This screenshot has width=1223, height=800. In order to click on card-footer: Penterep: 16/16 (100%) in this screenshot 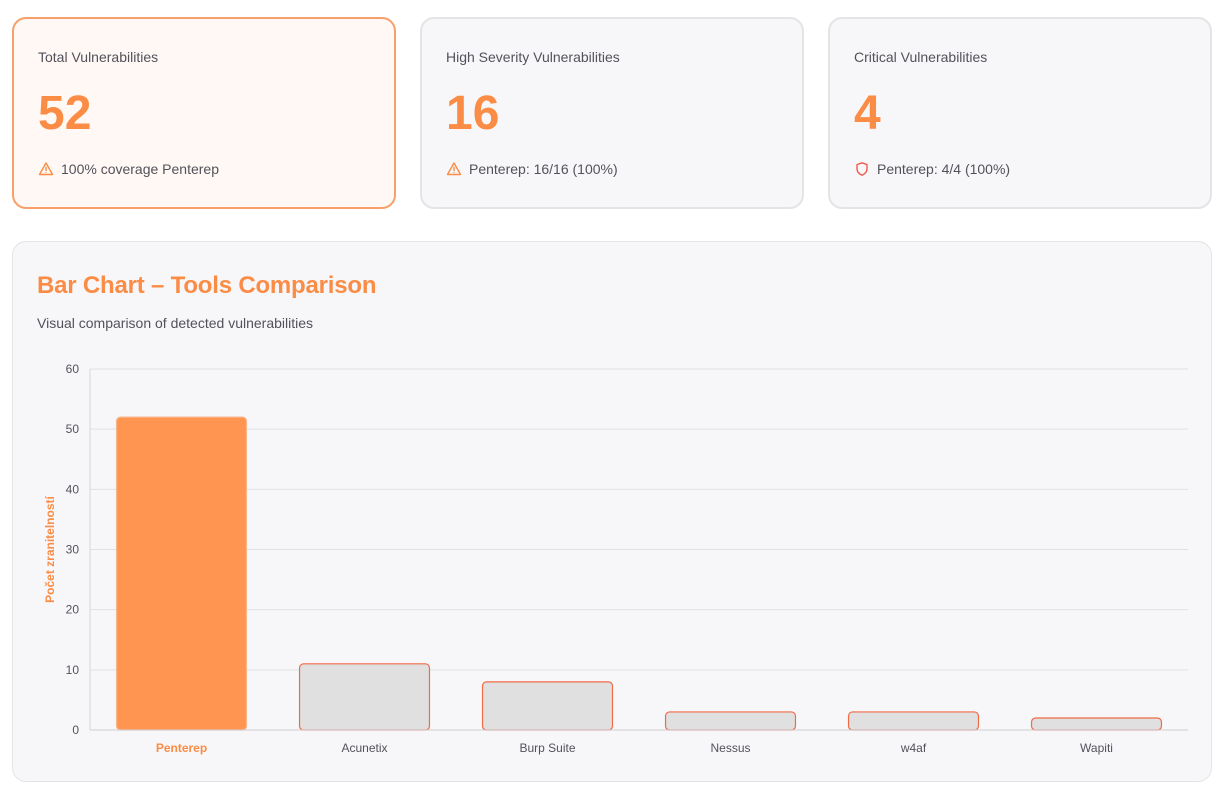, I will do `click(612, 169)`.